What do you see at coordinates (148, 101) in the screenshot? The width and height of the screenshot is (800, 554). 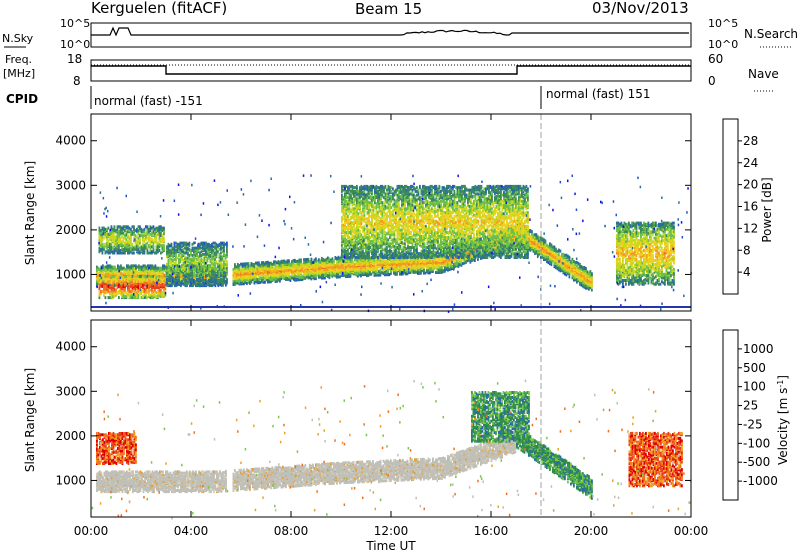 I see `cpid-segment-1: normal (fast) -151` at bounding box center [148, 101].